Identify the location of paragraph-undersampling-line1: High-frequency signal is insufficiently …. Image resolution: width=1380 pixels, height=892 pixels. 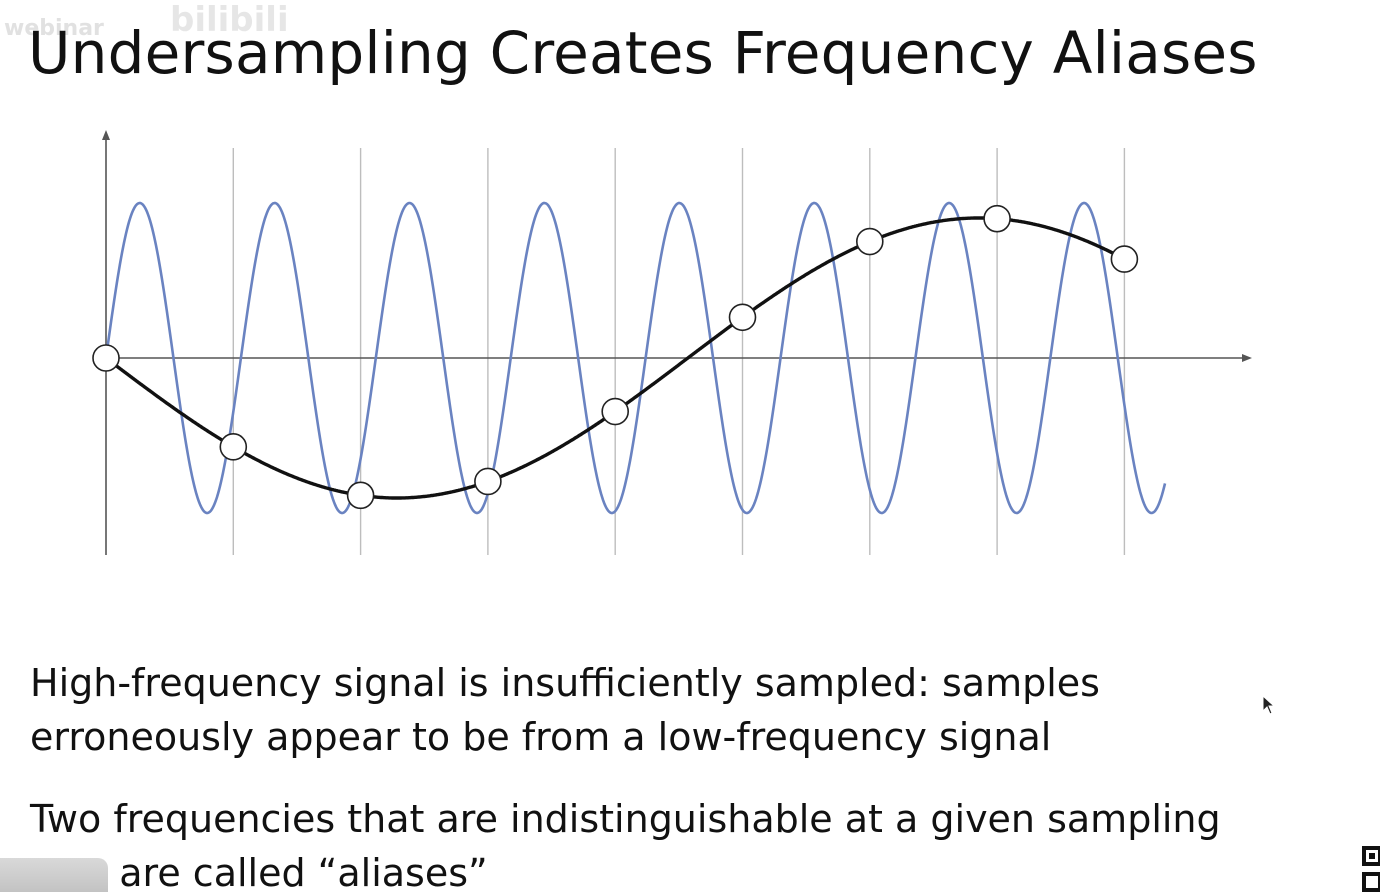
(565, 683).